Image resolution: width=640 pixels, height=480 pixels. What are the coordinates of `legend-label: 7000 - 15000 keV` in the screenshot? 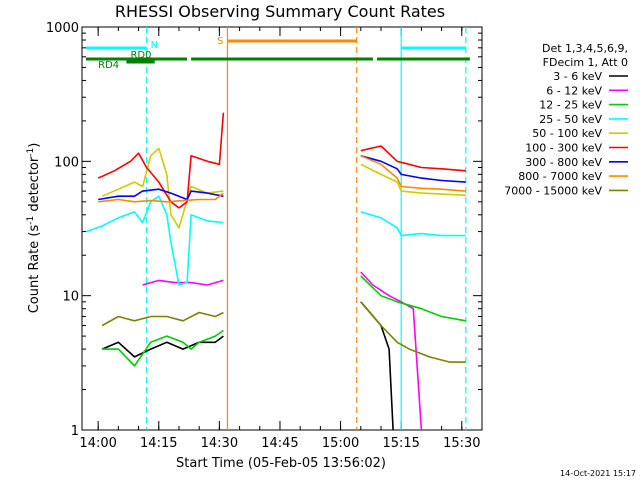 It's located at (553, 190).